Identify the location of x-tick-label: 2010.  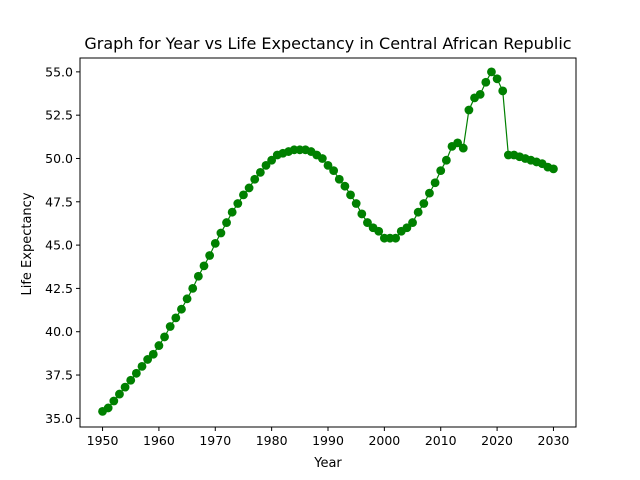
(441, 440).